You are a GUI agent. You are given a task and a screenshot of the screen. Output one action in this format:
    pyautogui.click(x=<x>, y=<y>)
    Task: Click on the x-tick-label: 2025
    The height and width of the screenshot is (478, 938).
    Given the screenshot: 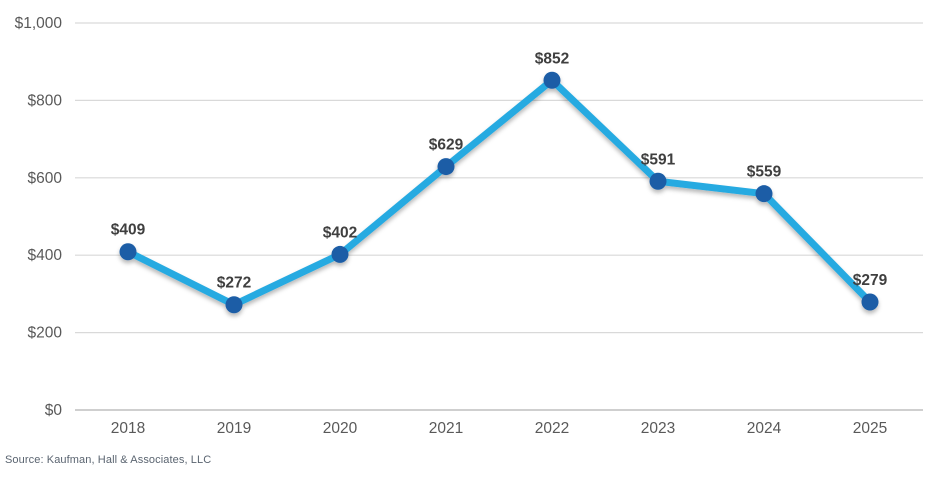 What is the action you would take?
    pyautogui.click(x=870, y=428)
    